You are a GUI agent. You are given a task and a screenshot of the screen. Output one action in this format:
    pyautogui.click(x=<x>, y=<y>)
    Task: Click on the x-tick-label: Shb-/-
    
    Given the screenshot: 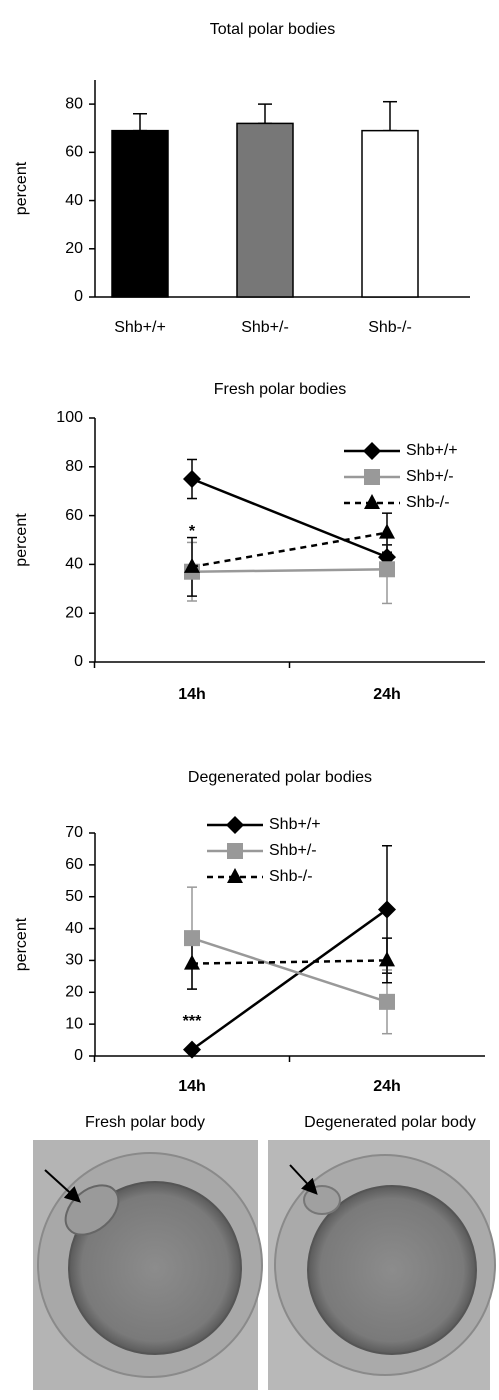 What is the action you would take?
    pyautogui.click(x=390, y=327)
    